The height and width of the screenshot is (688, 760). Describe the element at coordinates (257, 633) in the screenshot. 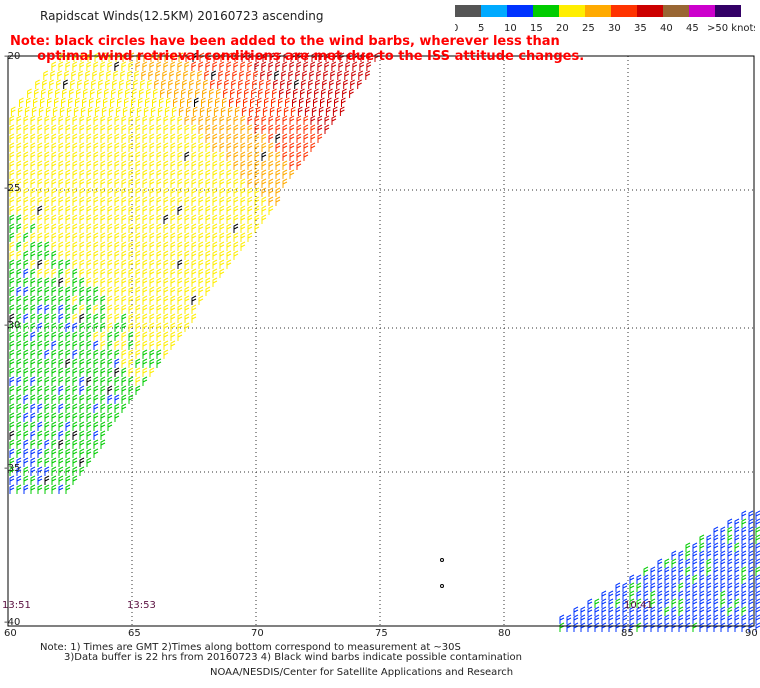

I see `x-tick-70: 70` at that location.